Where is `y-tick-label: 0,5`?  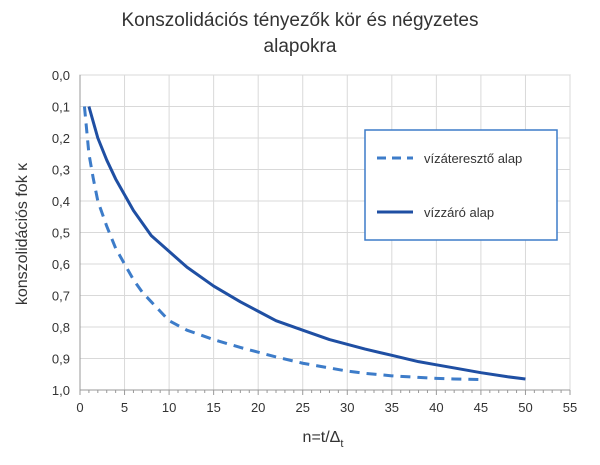 y-tick-label: 0,5 is located at coordinates (61, 233).